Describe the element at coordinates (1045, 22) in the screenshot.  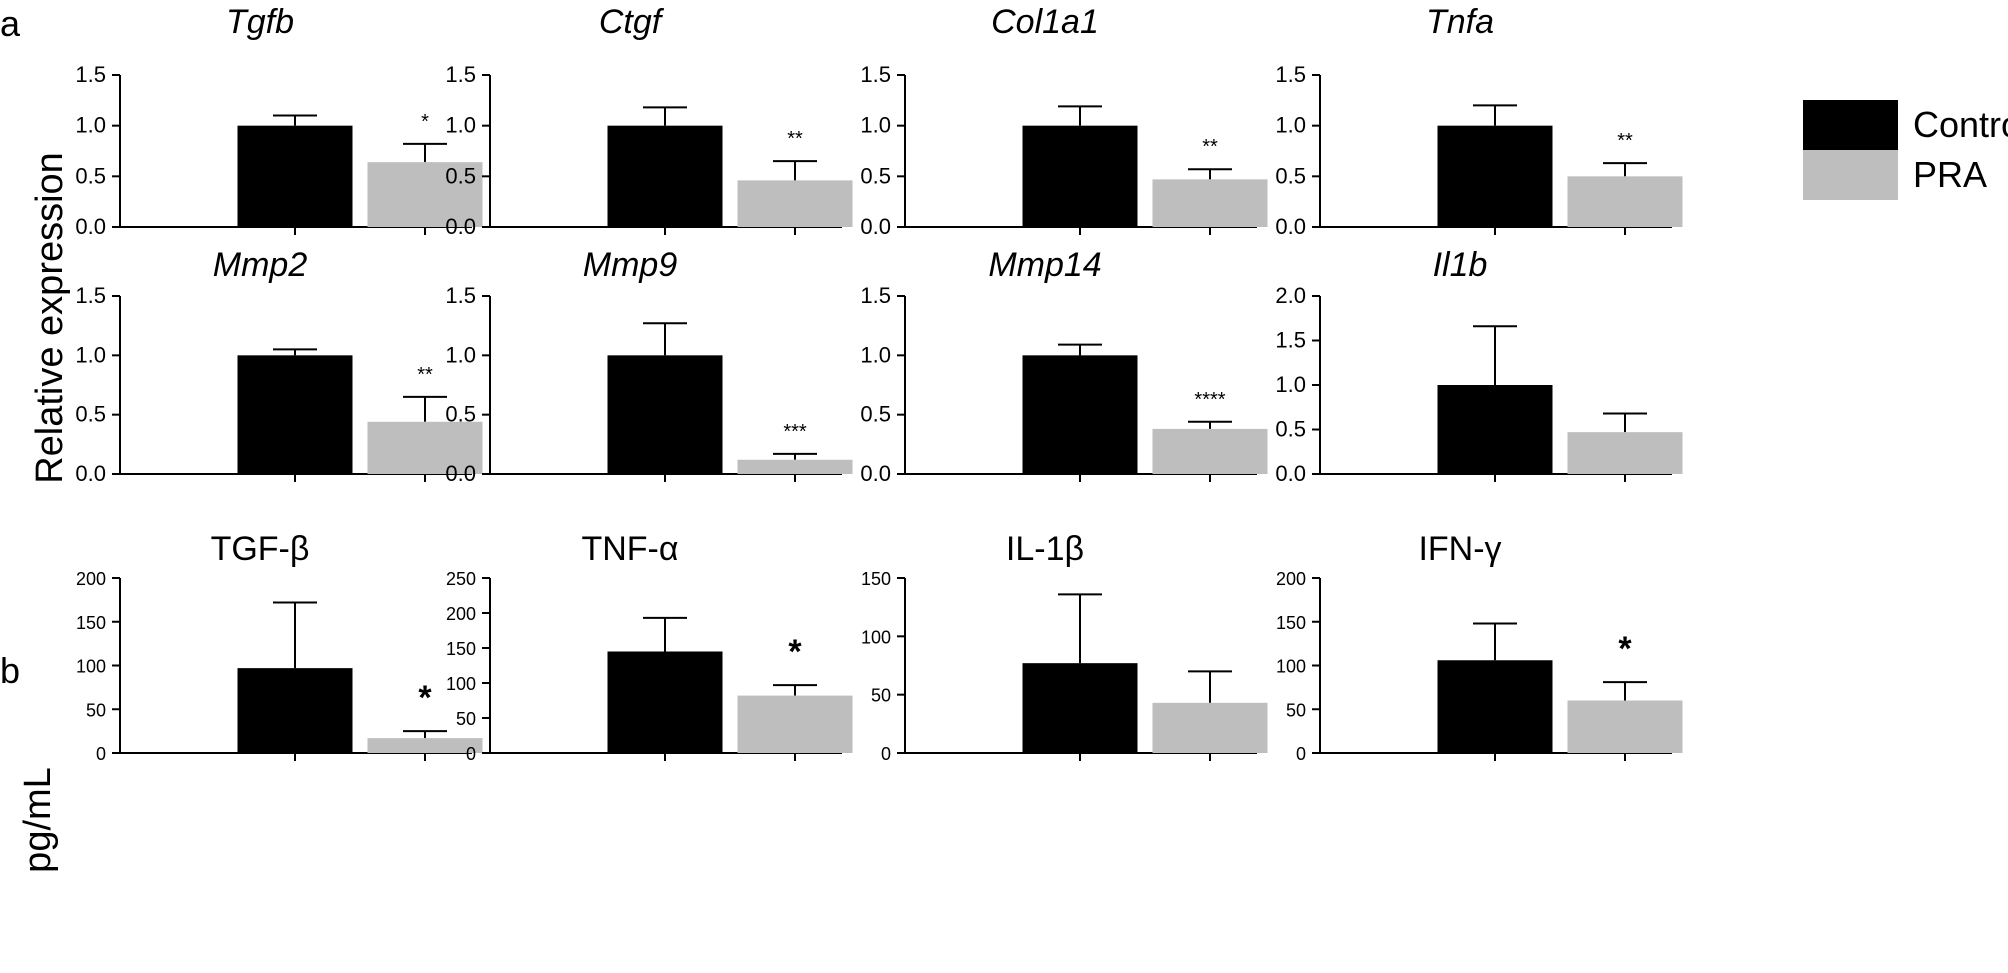
I see `chart-title-col1a1: Col1a1` at that location.